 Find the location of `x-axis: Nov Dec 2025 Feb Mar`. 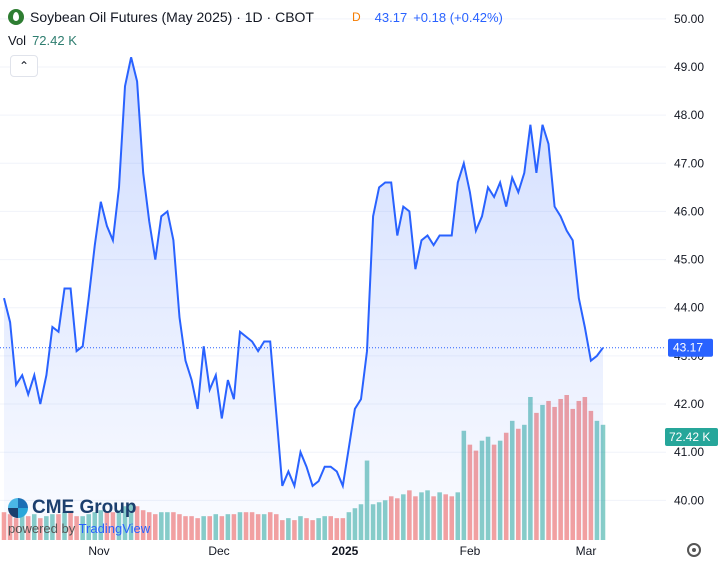

x-axis: Nov Dec 2025 Feb Mar is located at coordinates (342, 551).